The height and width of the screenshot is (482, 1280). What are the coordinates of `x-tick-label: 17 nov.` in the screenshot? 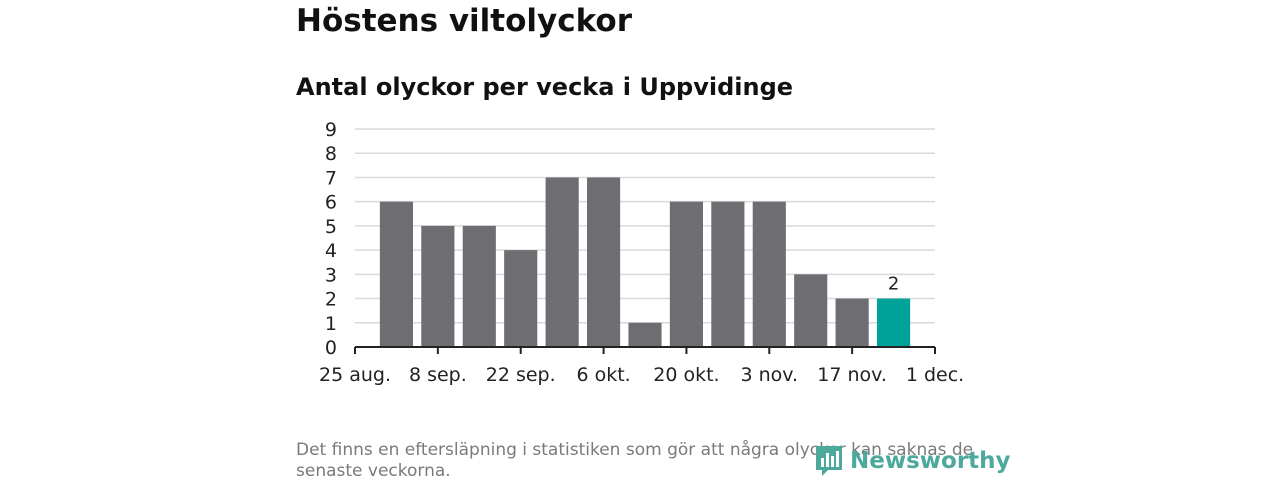 It's located at (852, 375).